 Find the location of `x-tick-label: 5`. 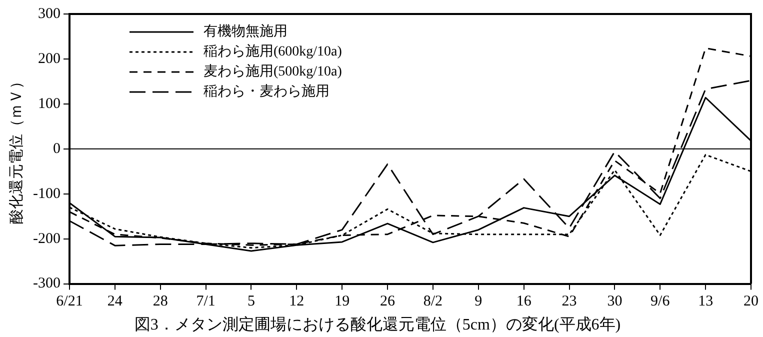

x-tick-label: 5 is located at coordinates (251, 302).